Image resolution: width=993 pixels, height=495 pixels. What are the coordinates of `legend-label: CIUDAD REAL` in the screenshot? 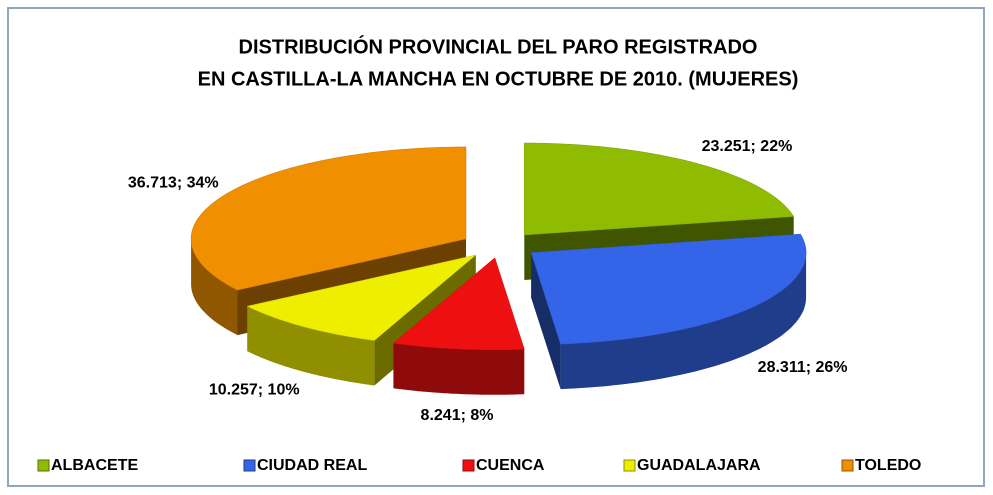 It's located at (312, 465).